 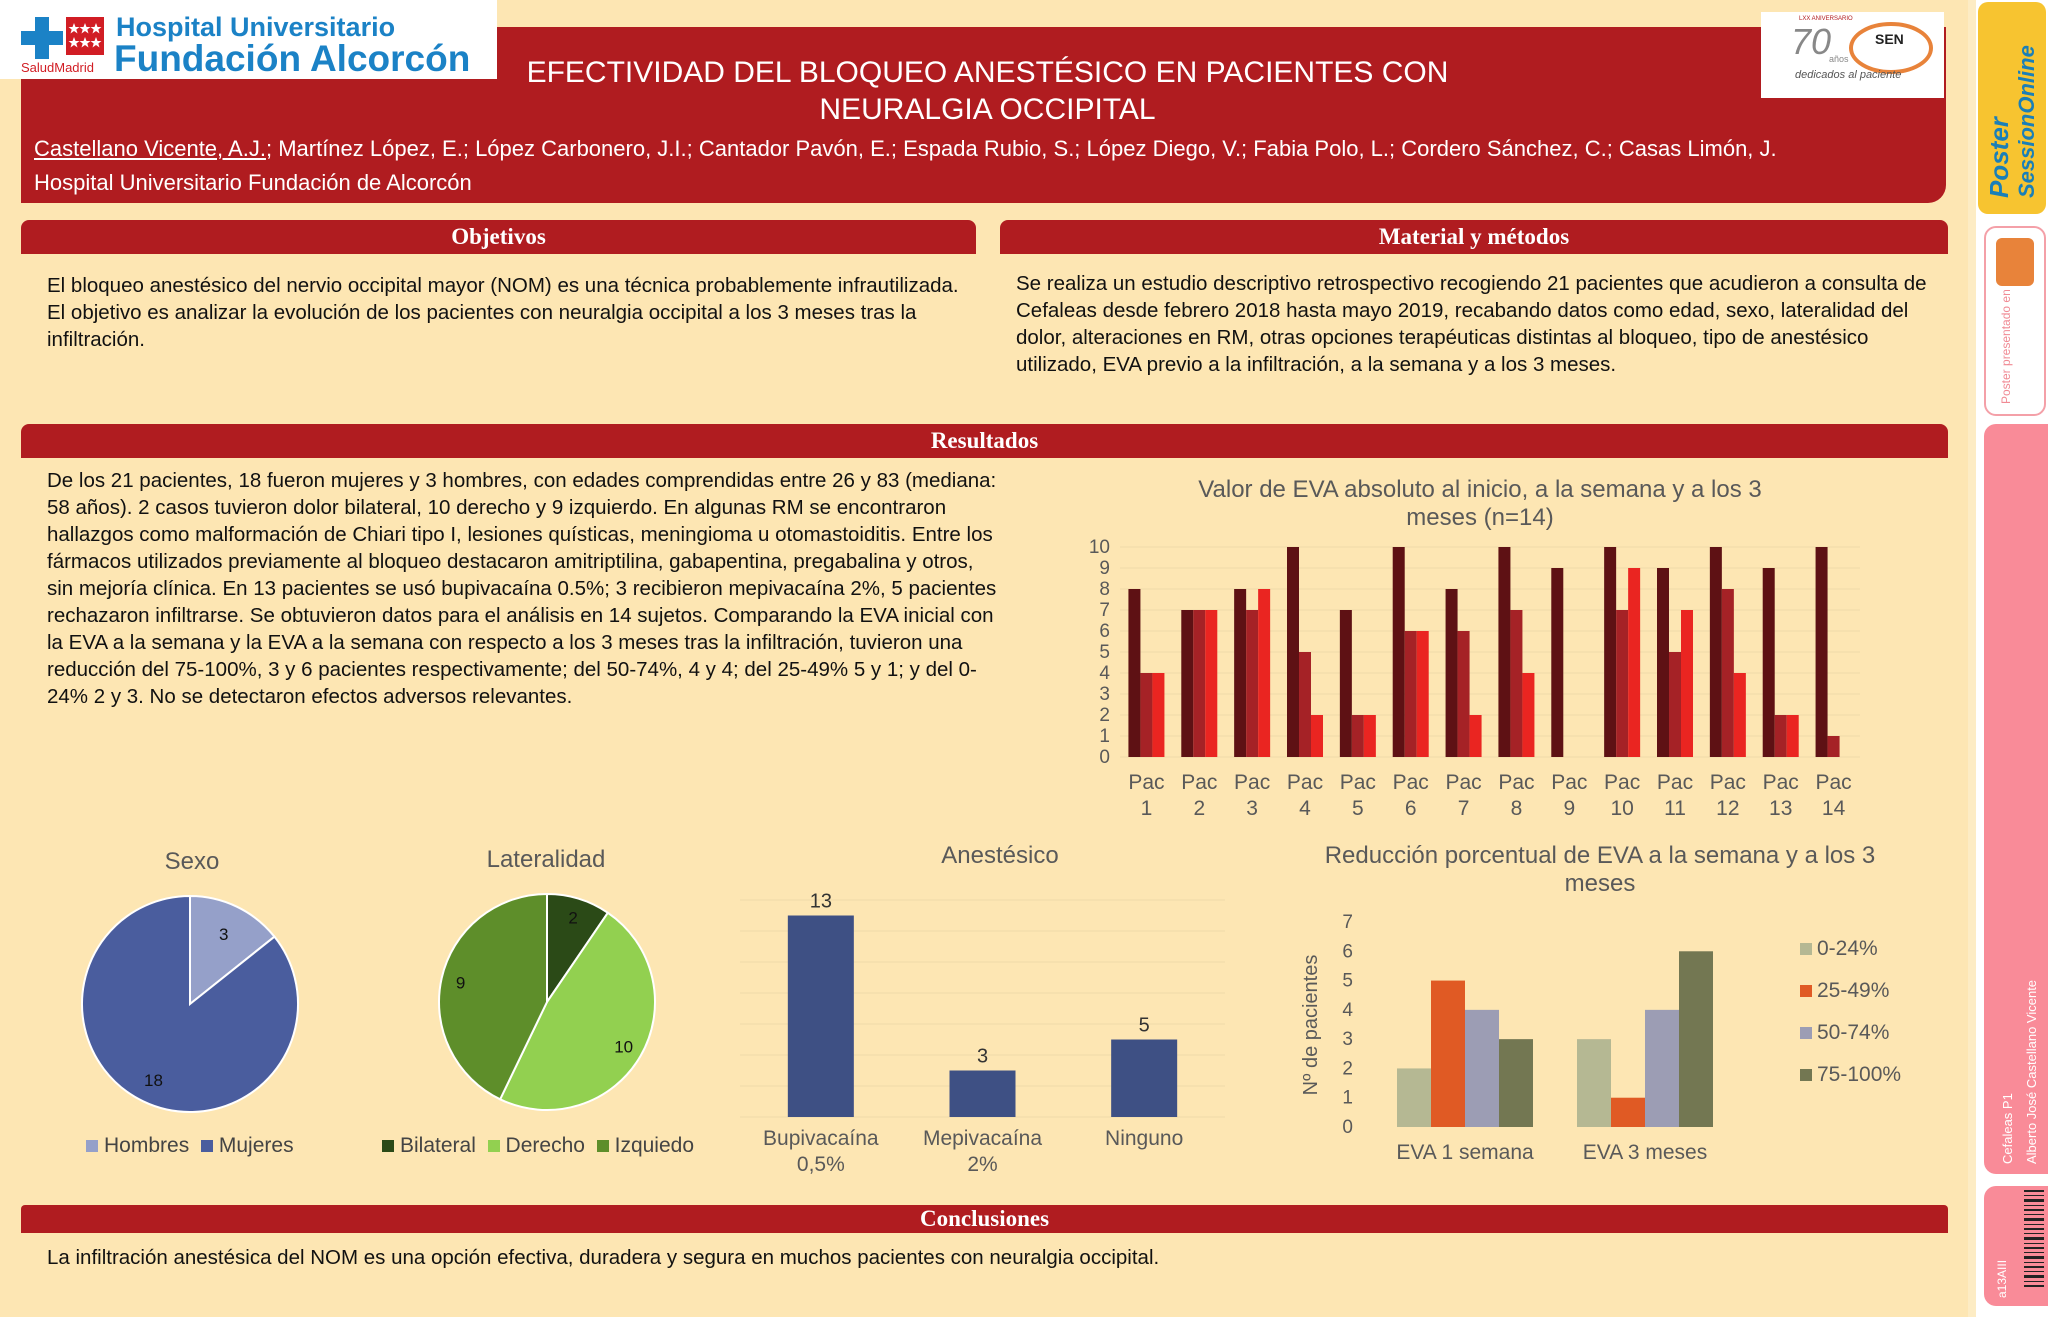 I want to click on x-tick-label: 0,5%, so click(x=821, y=1164).